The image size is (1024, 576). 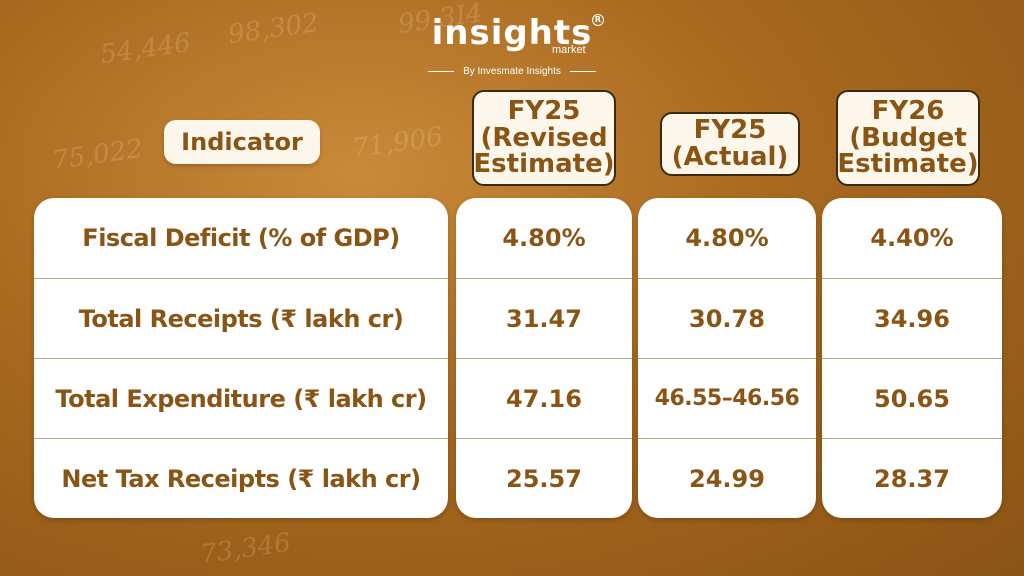 I want to click on table-cell: 25.57, so click(x=544, y=478).